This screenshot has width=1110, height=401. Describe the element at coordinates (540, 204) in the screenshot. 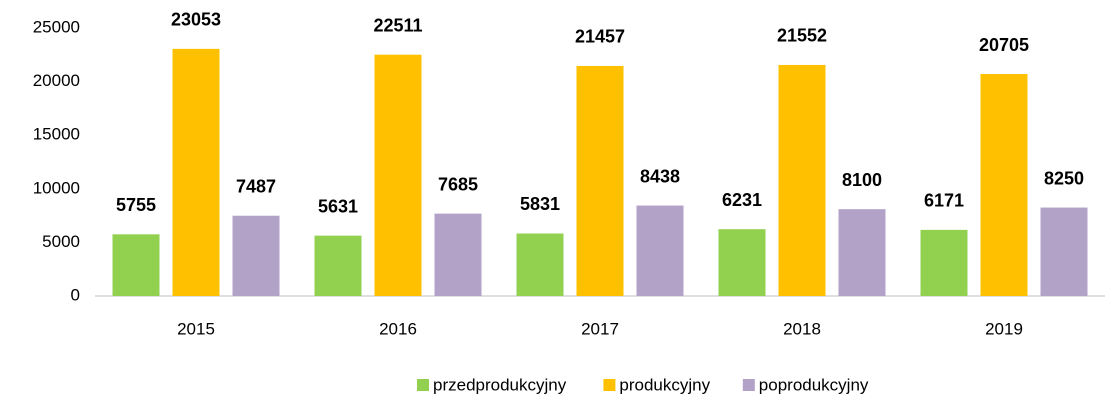

I see `value-label: 5831` at that location.